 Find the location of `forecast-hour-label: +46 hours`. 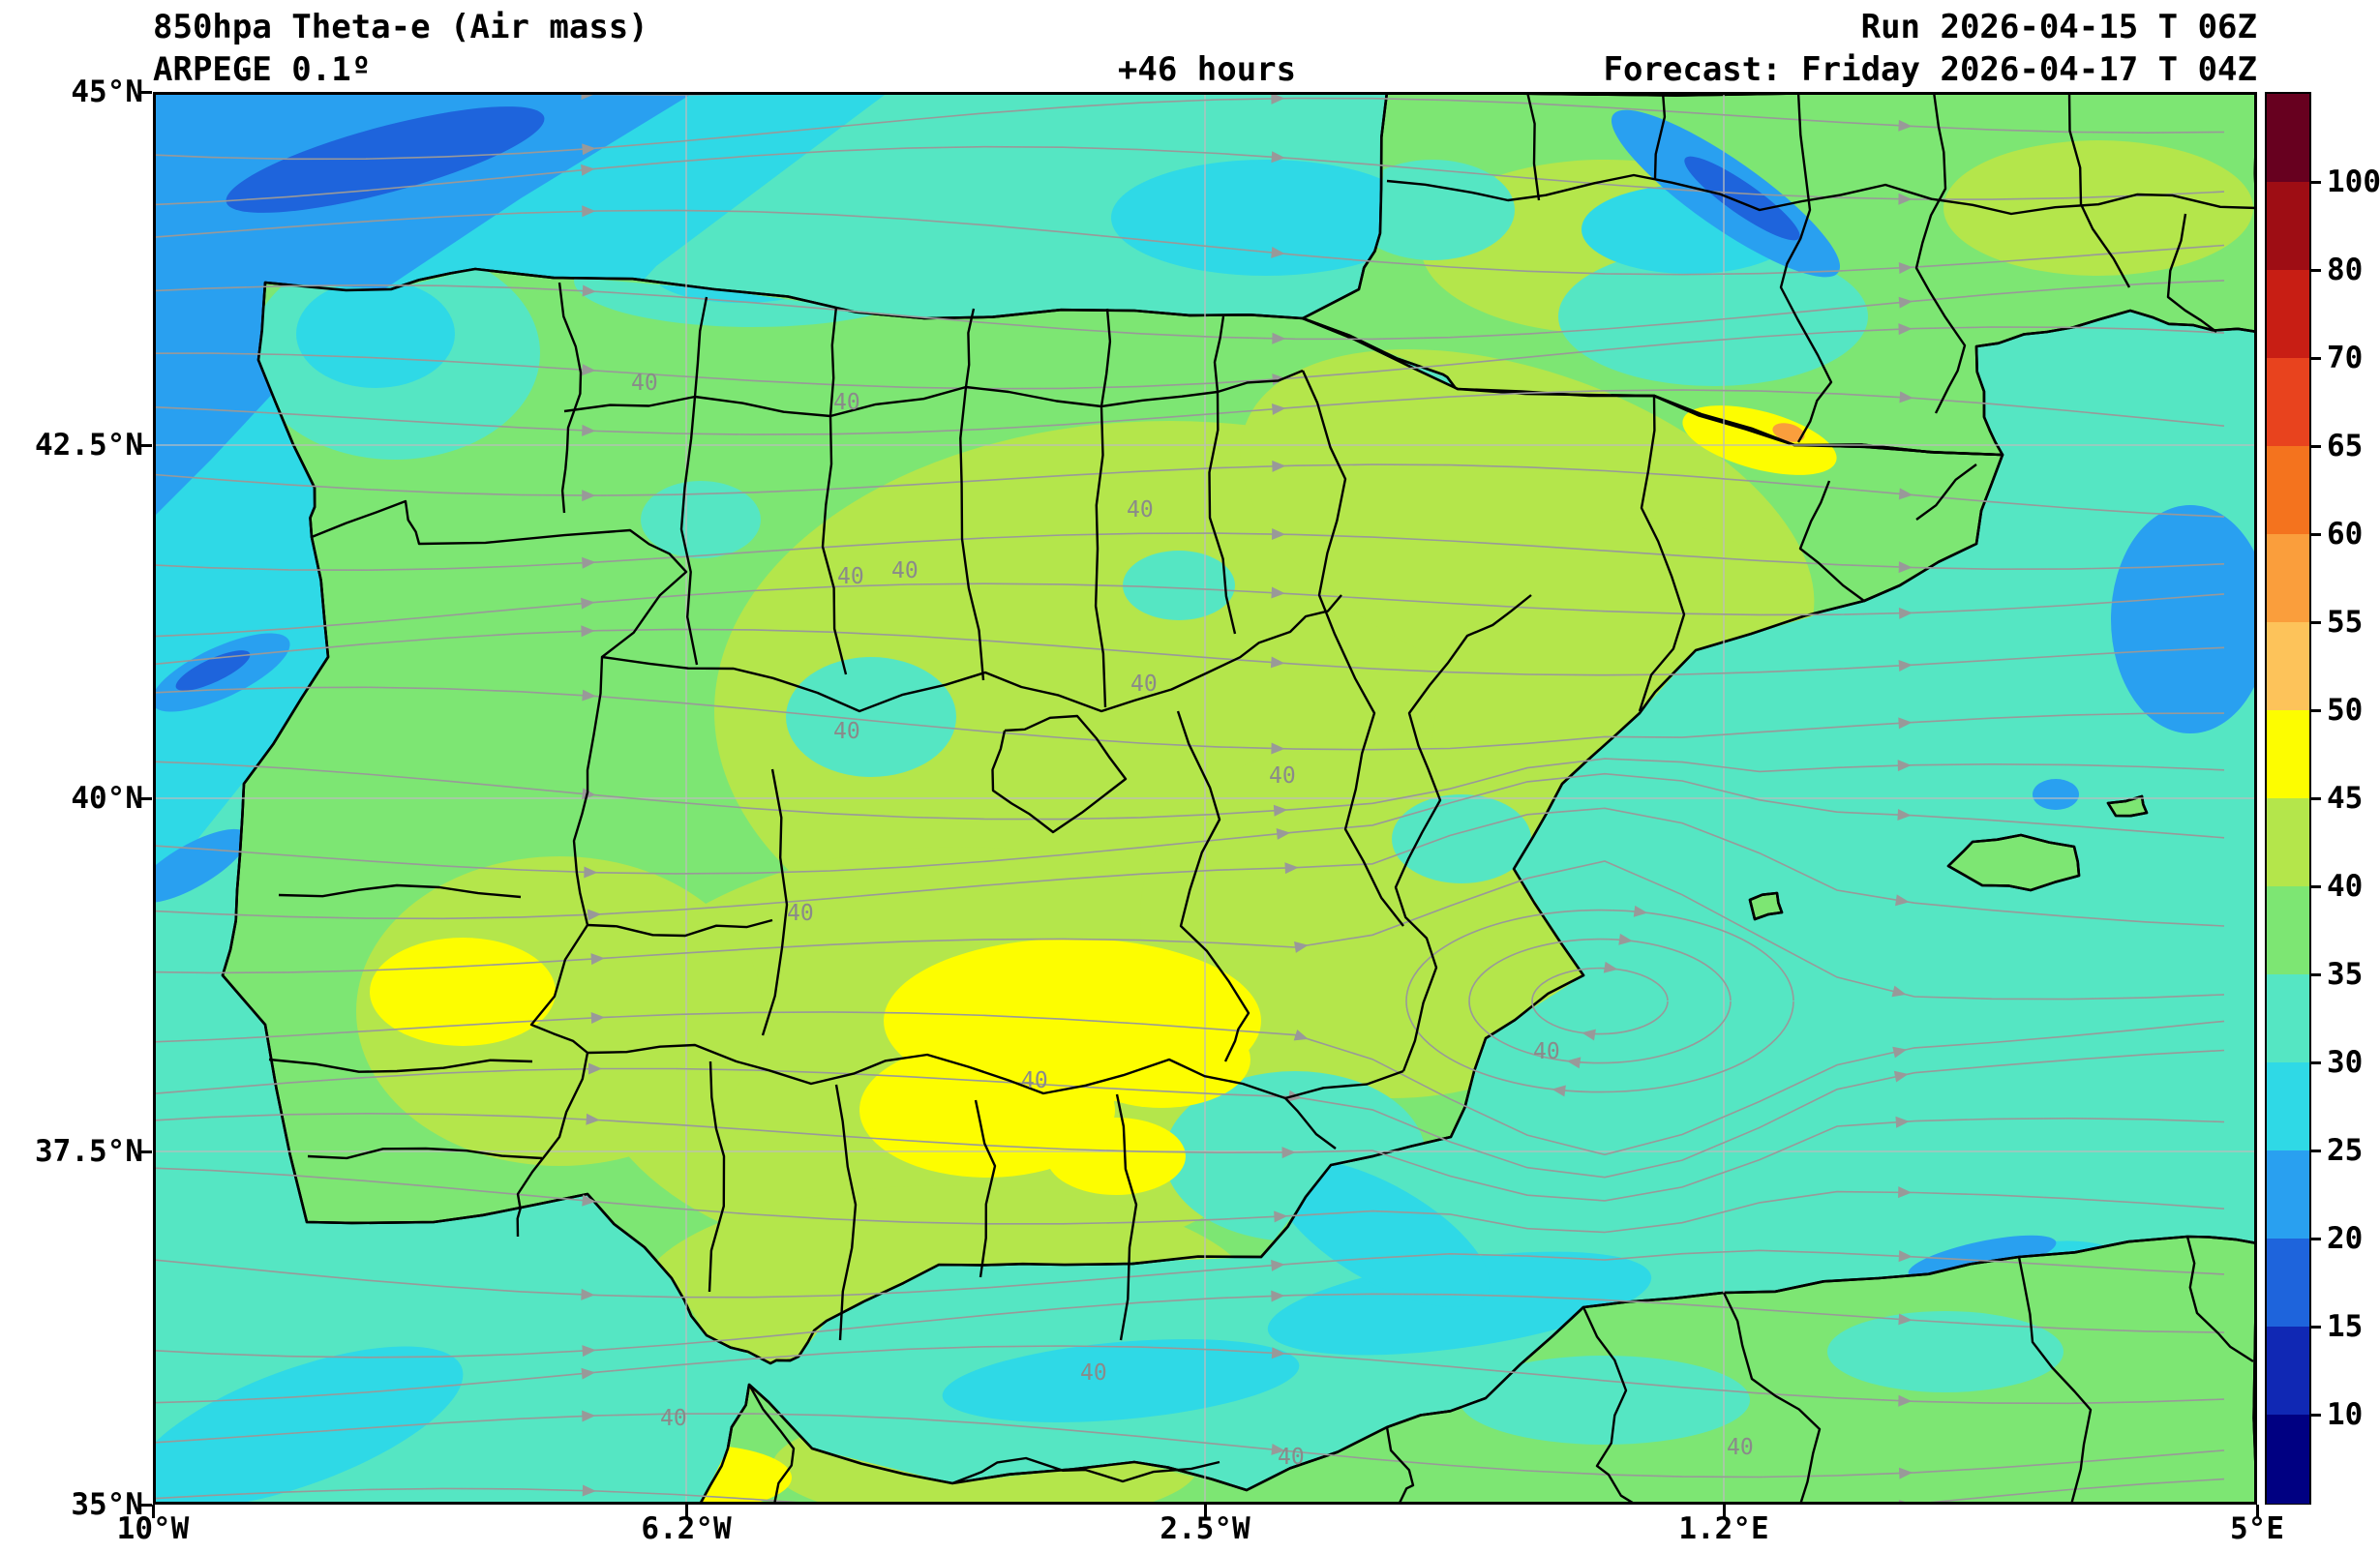

forecast-hour-label: +46 hours is located at coordinates (1207, 69).